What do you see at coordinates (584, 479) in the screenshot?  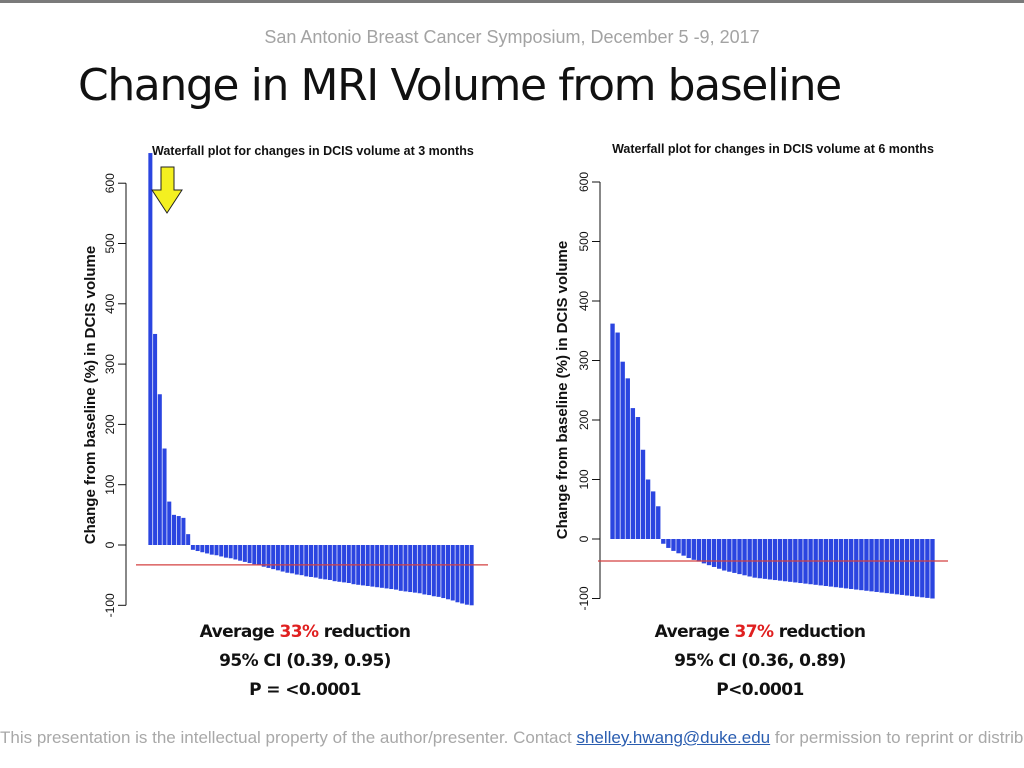 I see `y-tick-label: 100` at bounding box center [584, 479].